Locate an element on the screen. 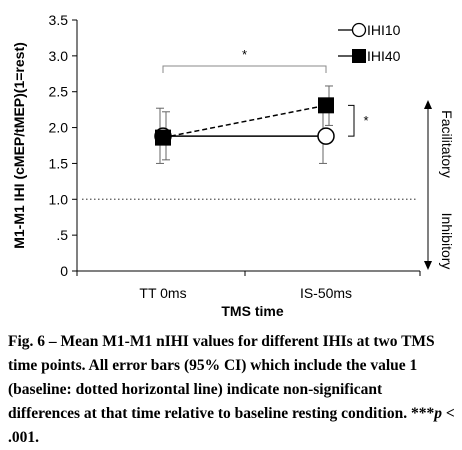 Image resolution: width=462 pixels, height=450 pixels. marker-ihi10 is located at coordinates (326, 136).